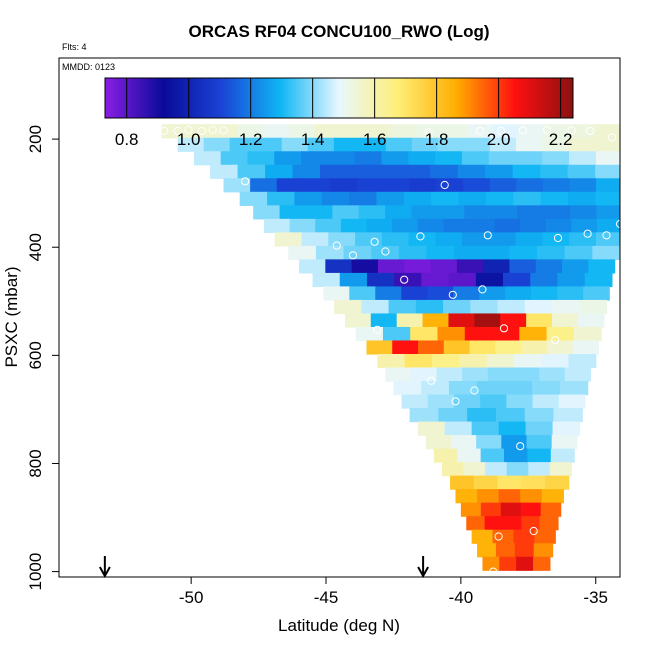 This screenshot has width=650, height=650. Describe the element at coordinates (339, 31) in the screenshot. I see `chart-title: ORCAS RF04 CONCU100_RWO (Log)` at that location.